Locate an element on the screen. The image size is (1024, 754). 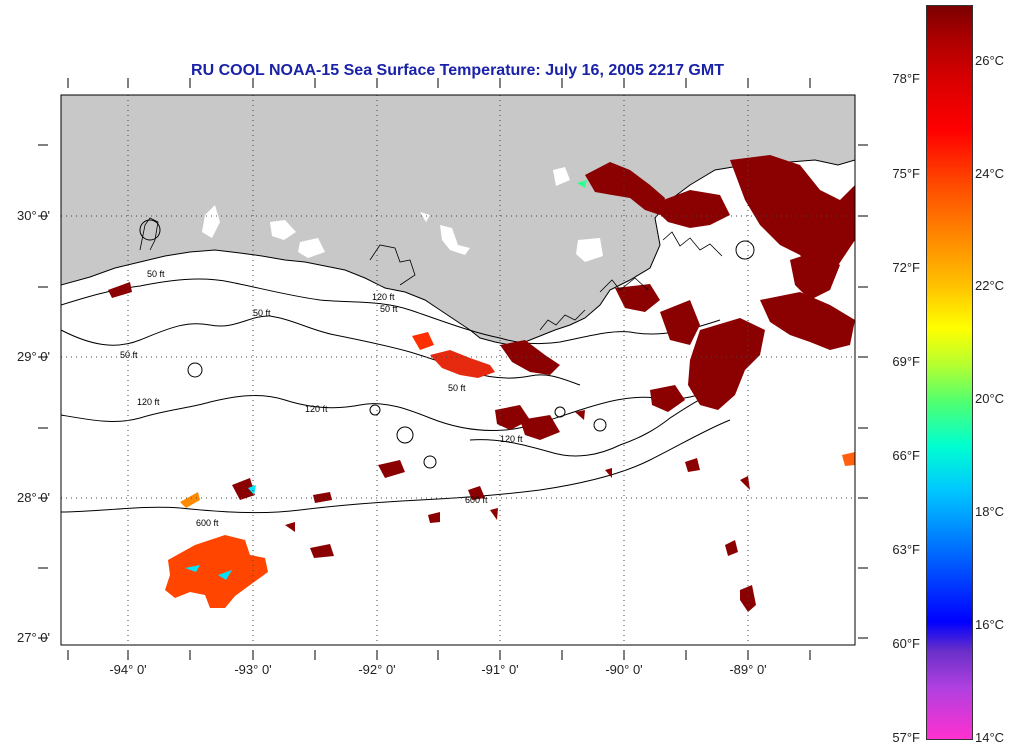
fahrenheit-label: 72°F is located at coordinates (906, 267).